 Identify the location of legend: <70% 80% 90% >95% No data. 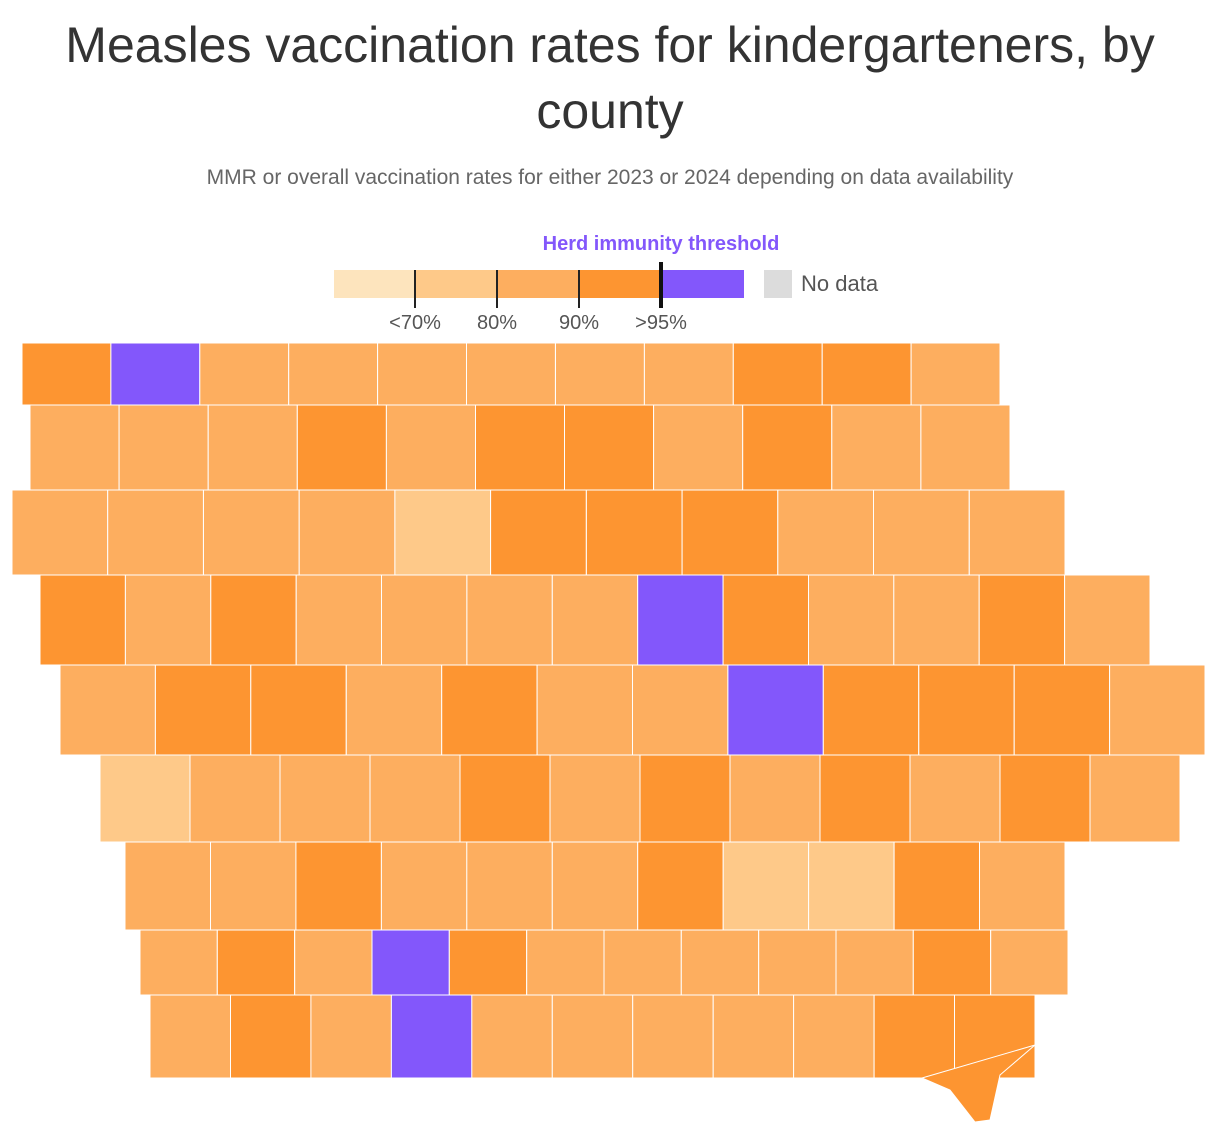
(614, 302).